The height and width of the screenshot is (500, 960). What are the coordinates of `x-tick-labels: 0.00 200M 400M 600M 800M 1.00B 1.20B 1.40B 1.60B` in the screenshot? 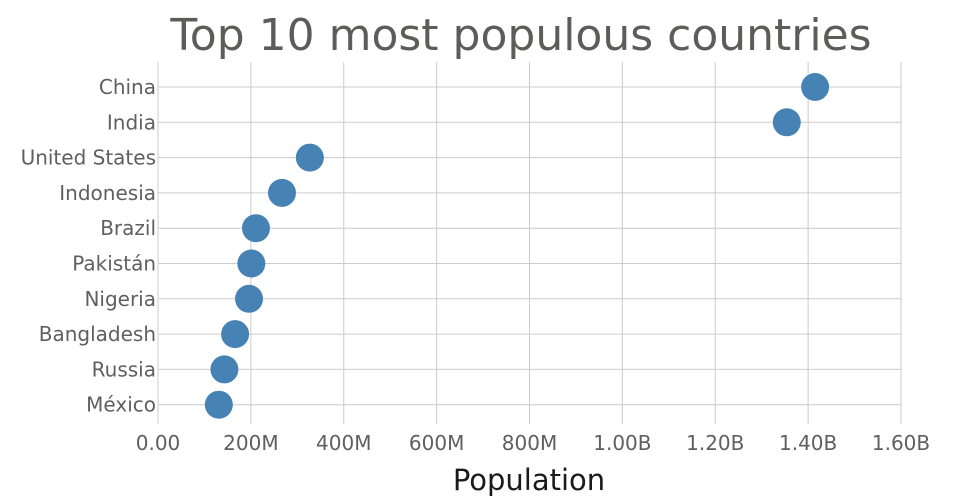 It's located at (533, 443).